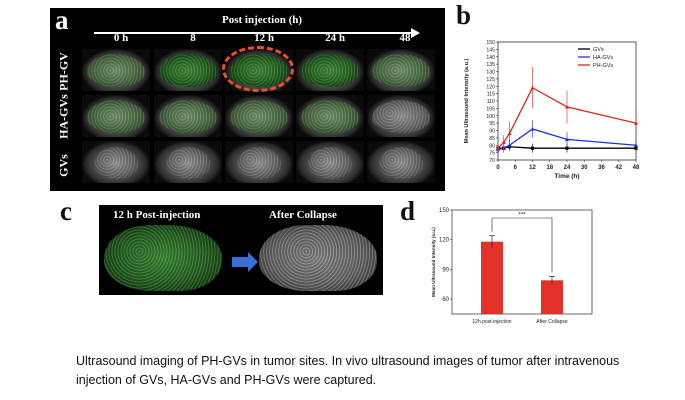 This screenshot has height=400, width=685. Describe the element at coordinates (598, 50) in the screenshot. I see `legend-label-GVs: GVs` at that location.